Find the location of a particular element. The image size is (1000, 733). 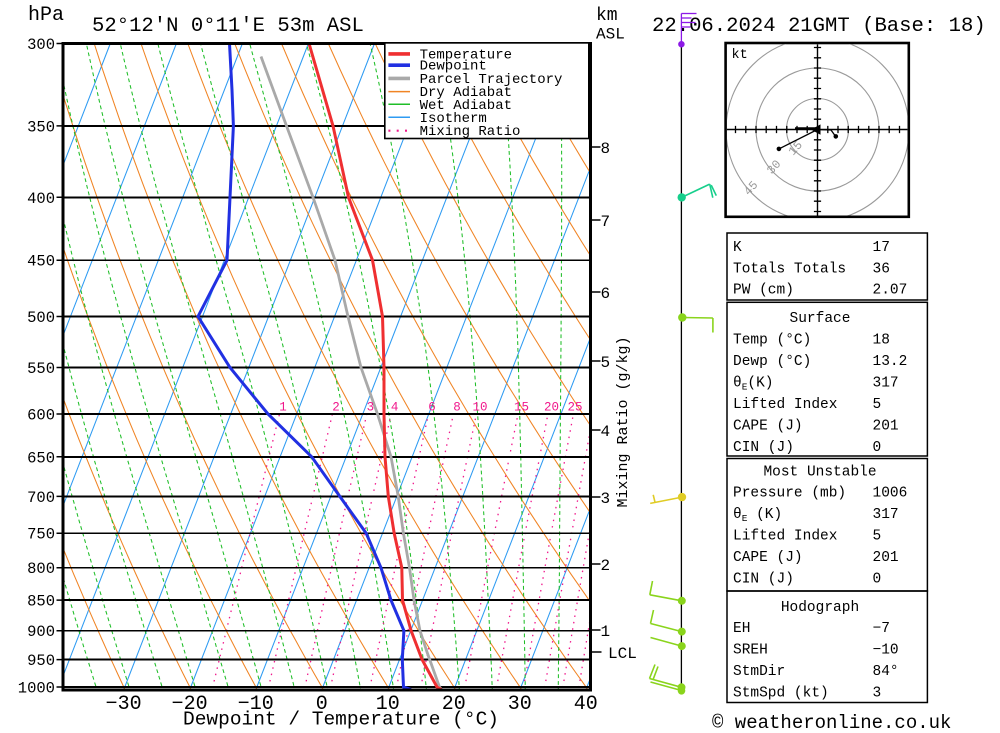

svg-text: −7 is located at coordinates (881, 629).